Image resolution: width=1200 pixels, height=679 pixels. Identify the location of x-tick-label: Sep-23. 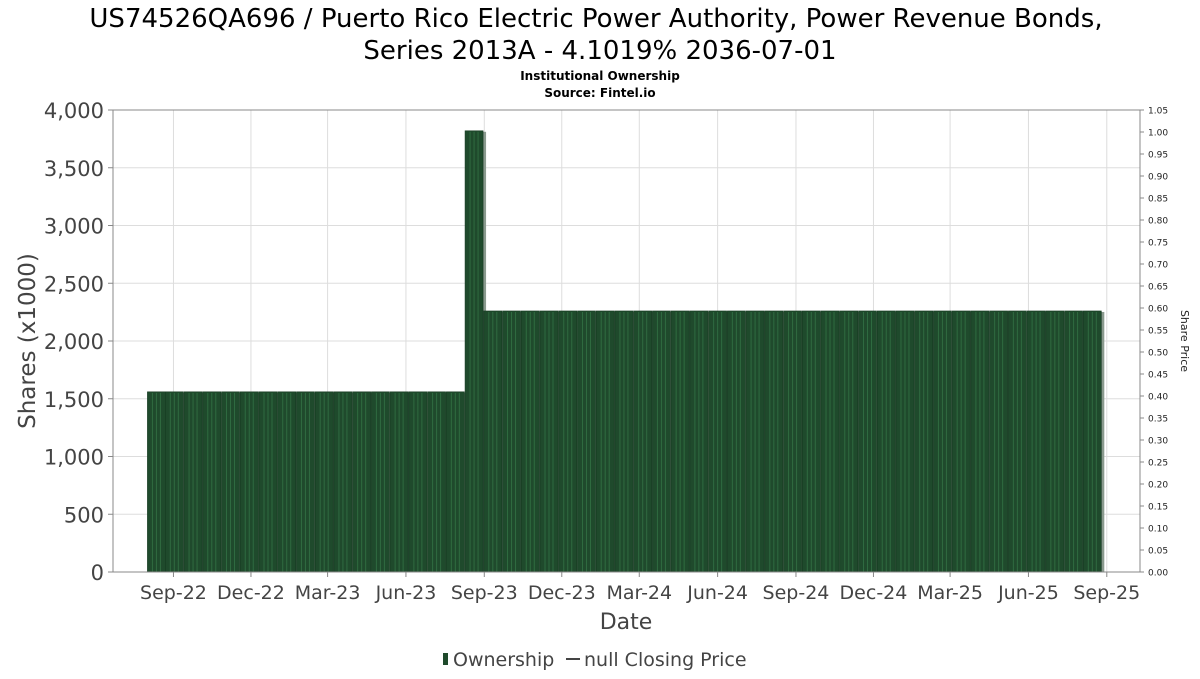
(484, 593).